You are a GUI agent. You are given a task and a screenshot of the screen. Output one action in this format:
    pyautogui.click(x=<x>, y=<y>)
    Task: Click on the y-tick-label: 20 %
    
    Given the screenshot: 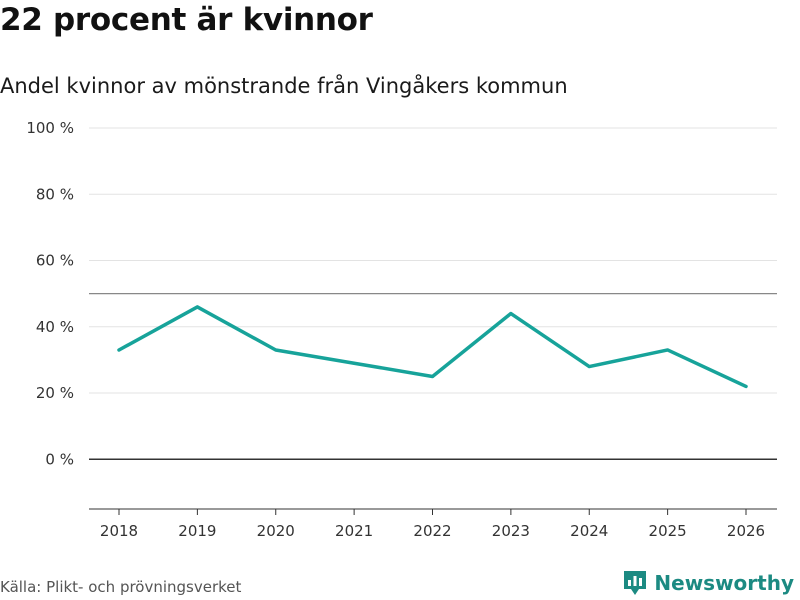 What is the action you would take?
    pyautogui.click(x=55, y=393)
    